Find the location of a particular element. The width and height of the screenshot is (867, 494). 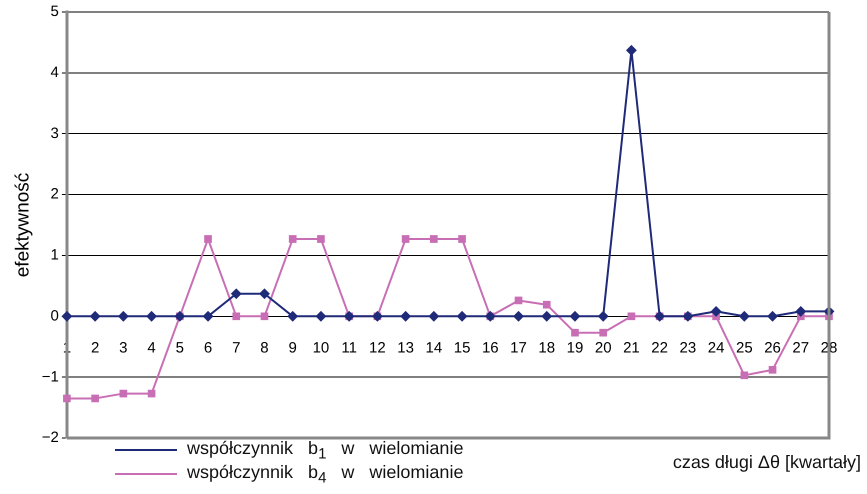

x-tick-label: 23 is located at coordinates (688, 347).